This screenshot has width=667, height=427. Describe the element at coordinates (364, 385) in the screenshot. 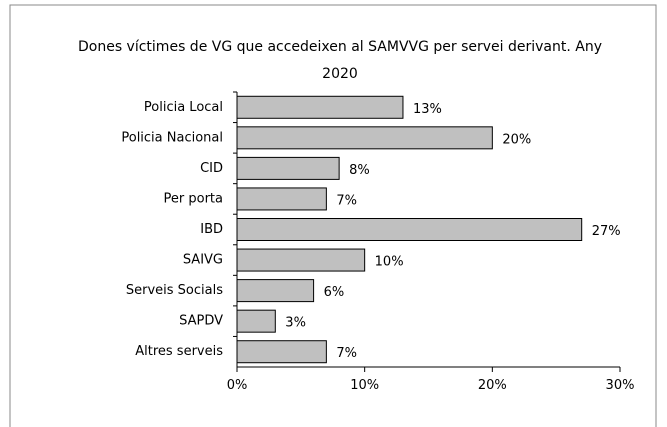

I see `x-tick-label: 10%` at that location.